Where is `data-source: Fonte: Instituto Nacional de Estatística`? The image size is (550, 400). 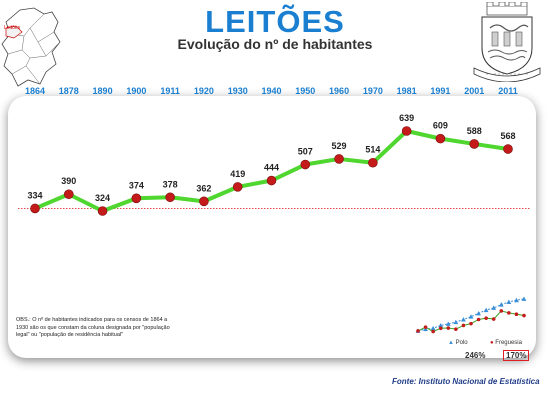 data-source: Fonte: Instituto Nacional de Estatística is located at coordinates (466, 381).